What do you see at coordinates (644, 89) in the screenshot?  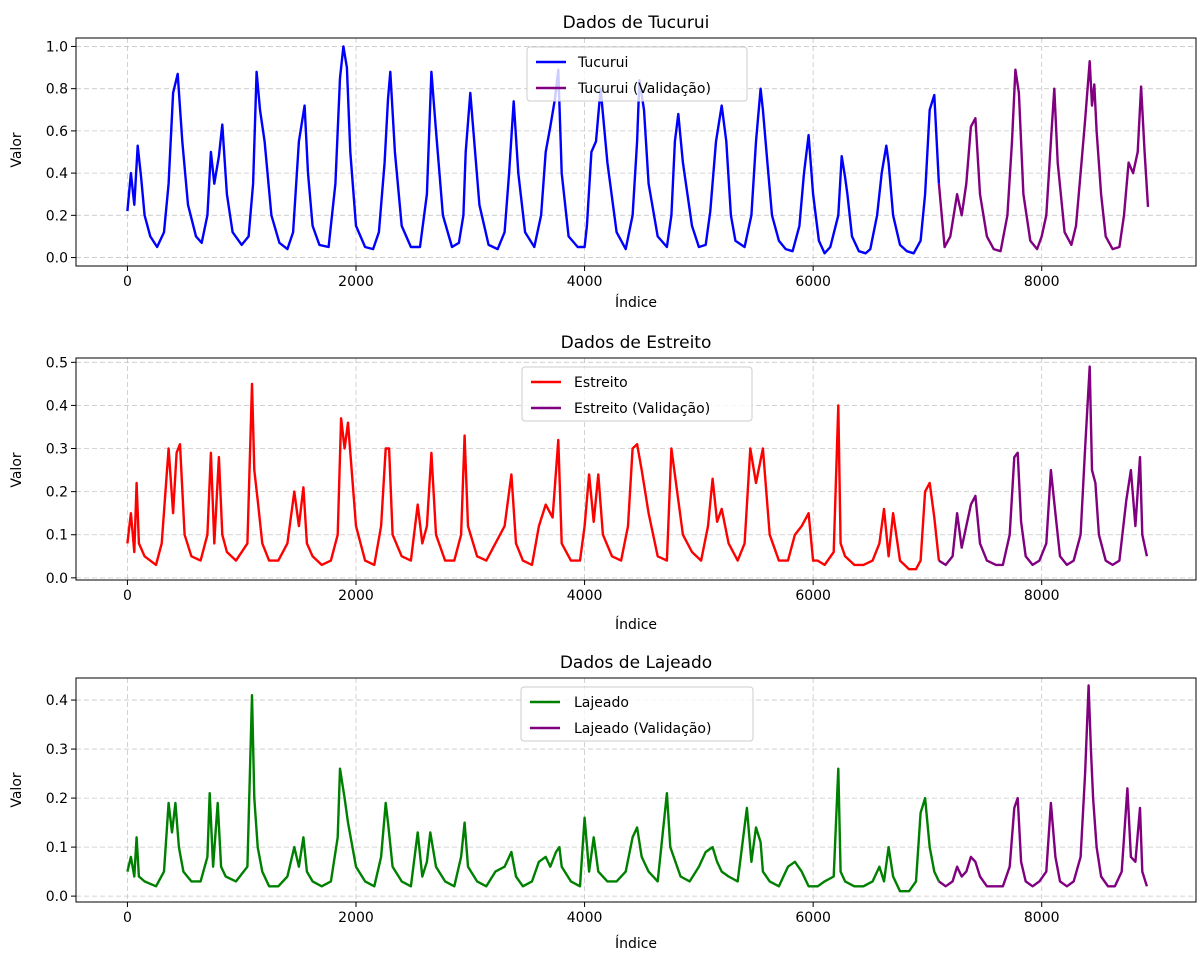 I see `legend-label-validation: Tucurui (Validação)` at bounding box center [644, 89].